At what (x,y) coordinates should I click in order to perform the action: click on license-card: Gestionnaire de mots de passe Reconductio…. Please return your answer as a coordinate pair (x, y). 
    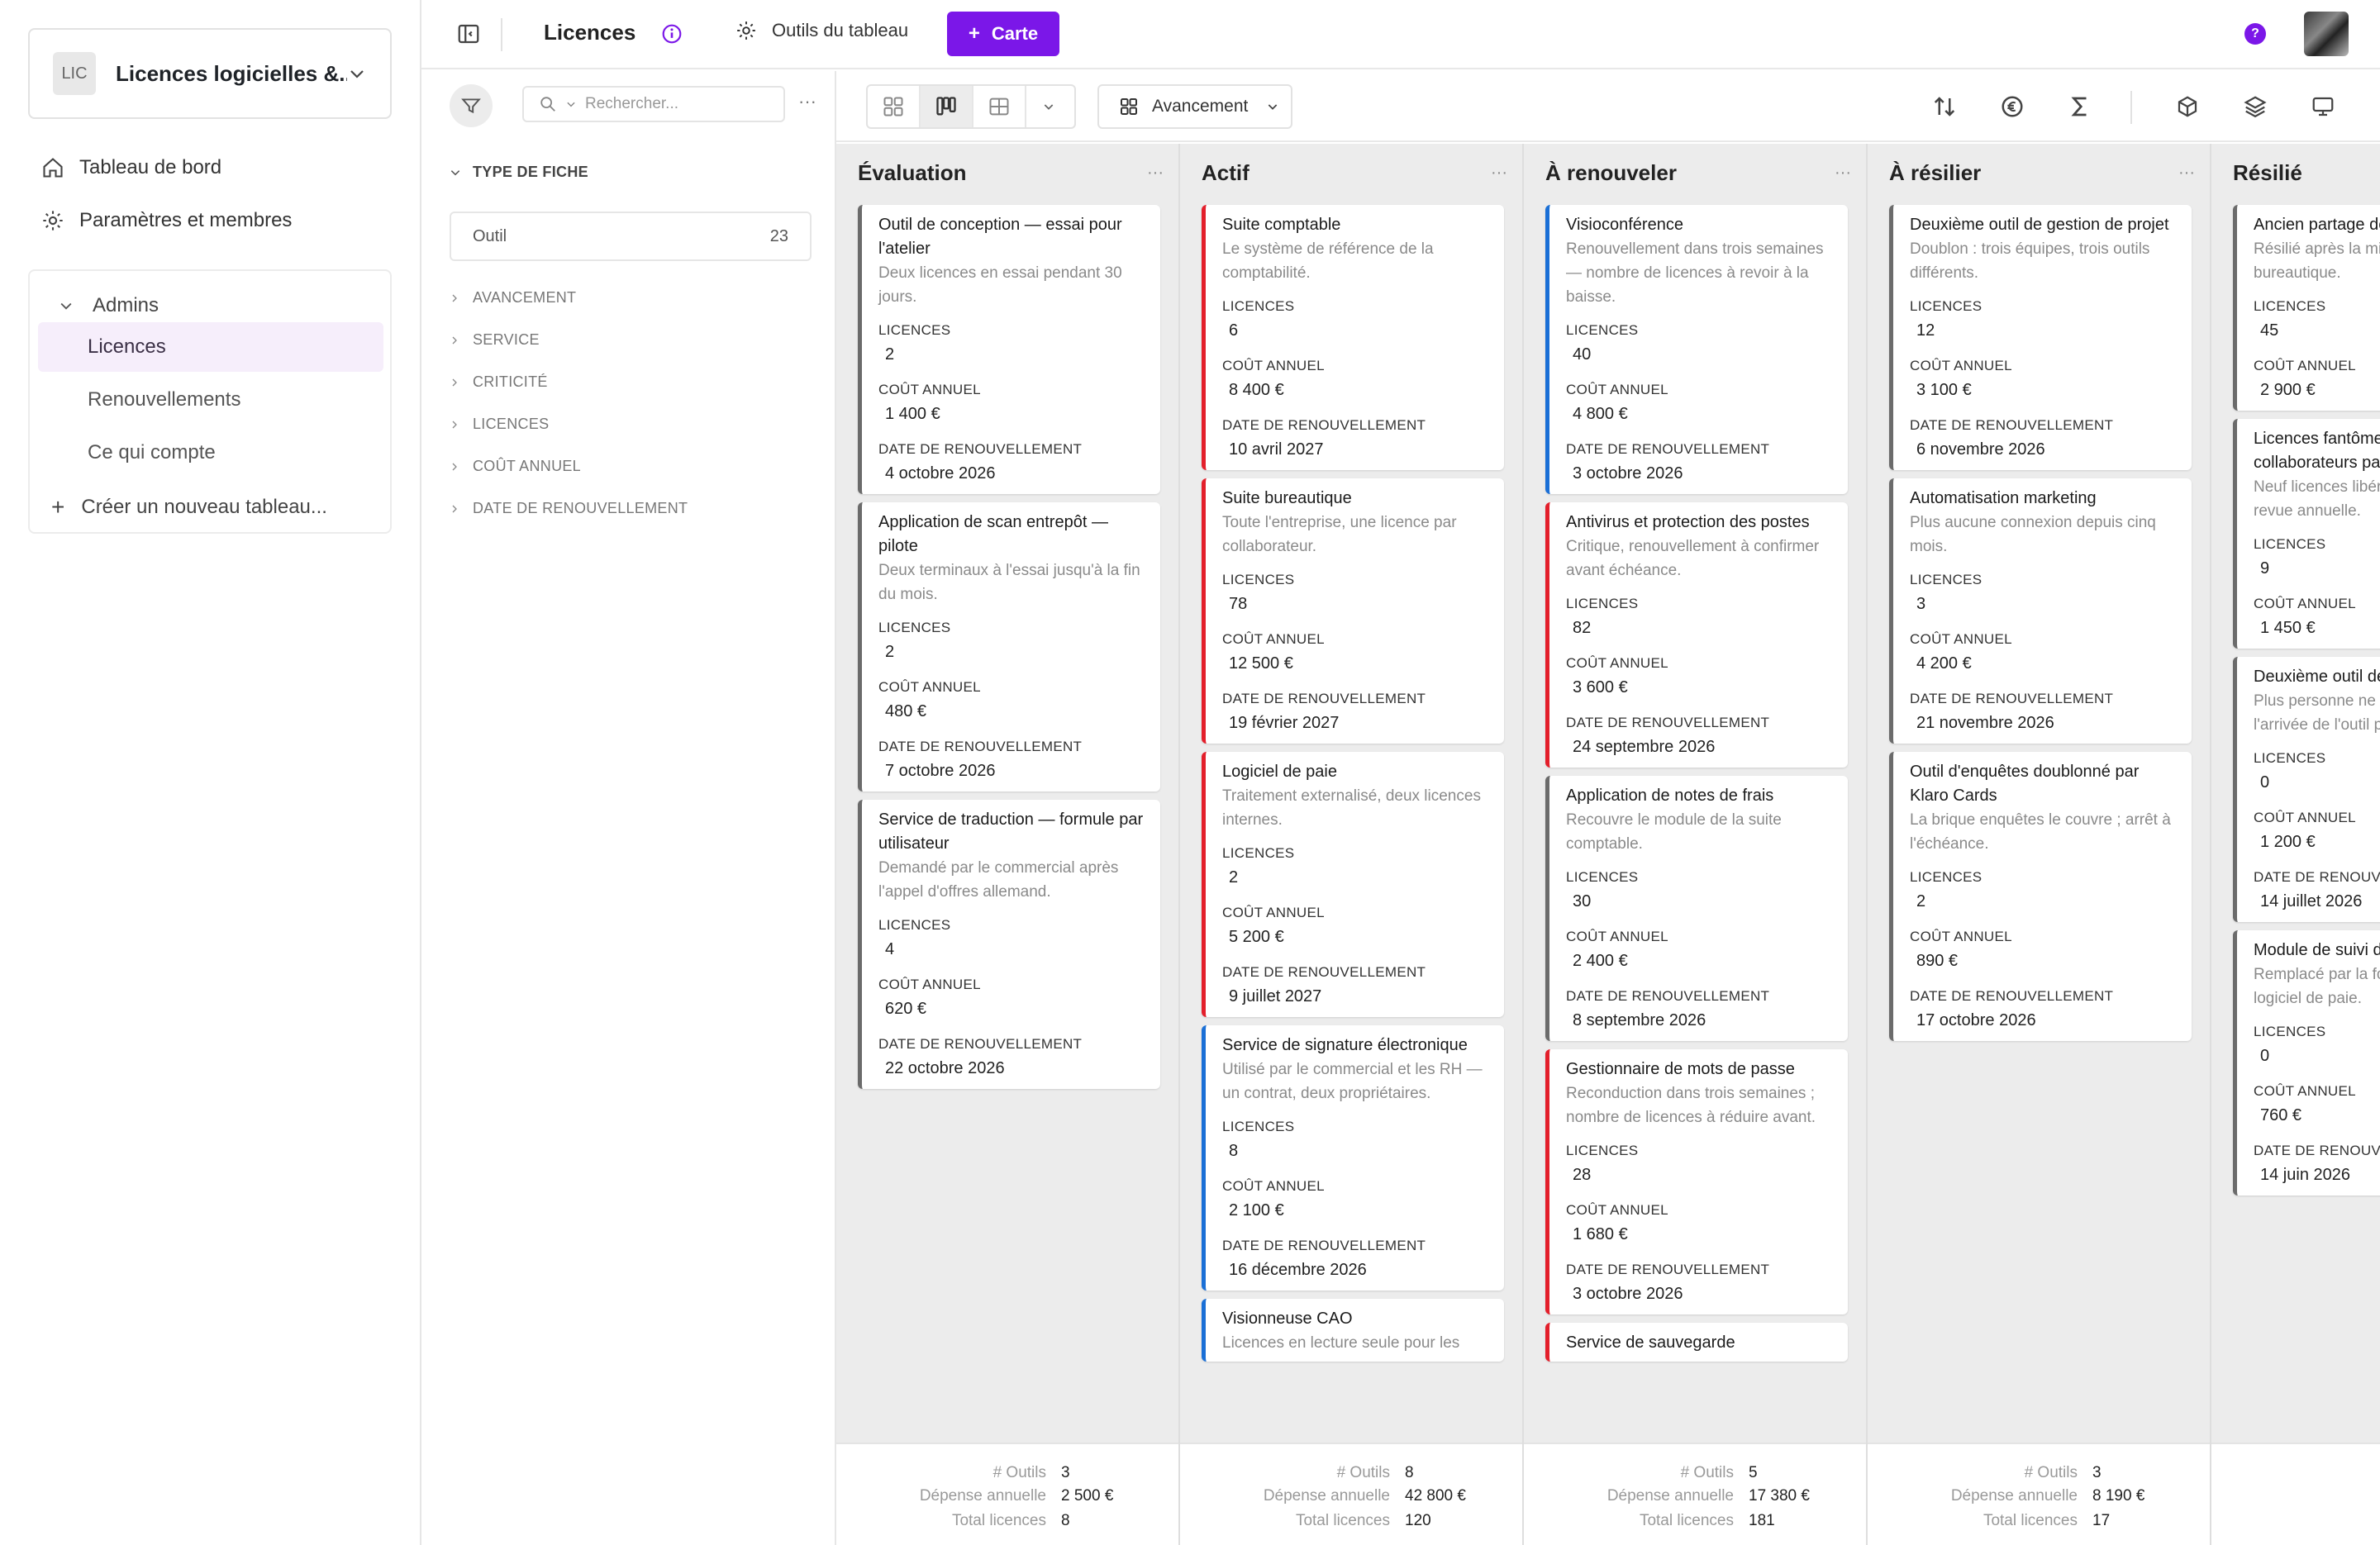
    Looking at the image, I should click on (1696, 1181).